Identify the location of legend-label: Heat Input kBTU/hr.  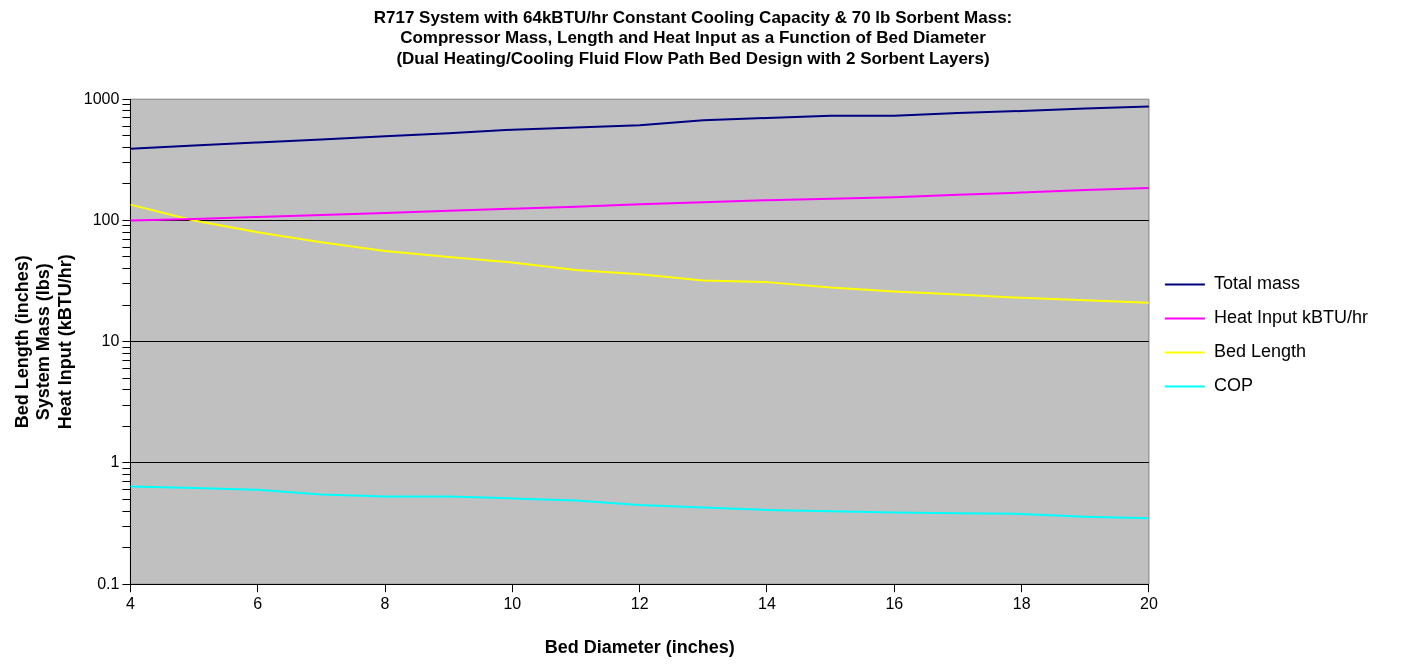
(1291, 317).